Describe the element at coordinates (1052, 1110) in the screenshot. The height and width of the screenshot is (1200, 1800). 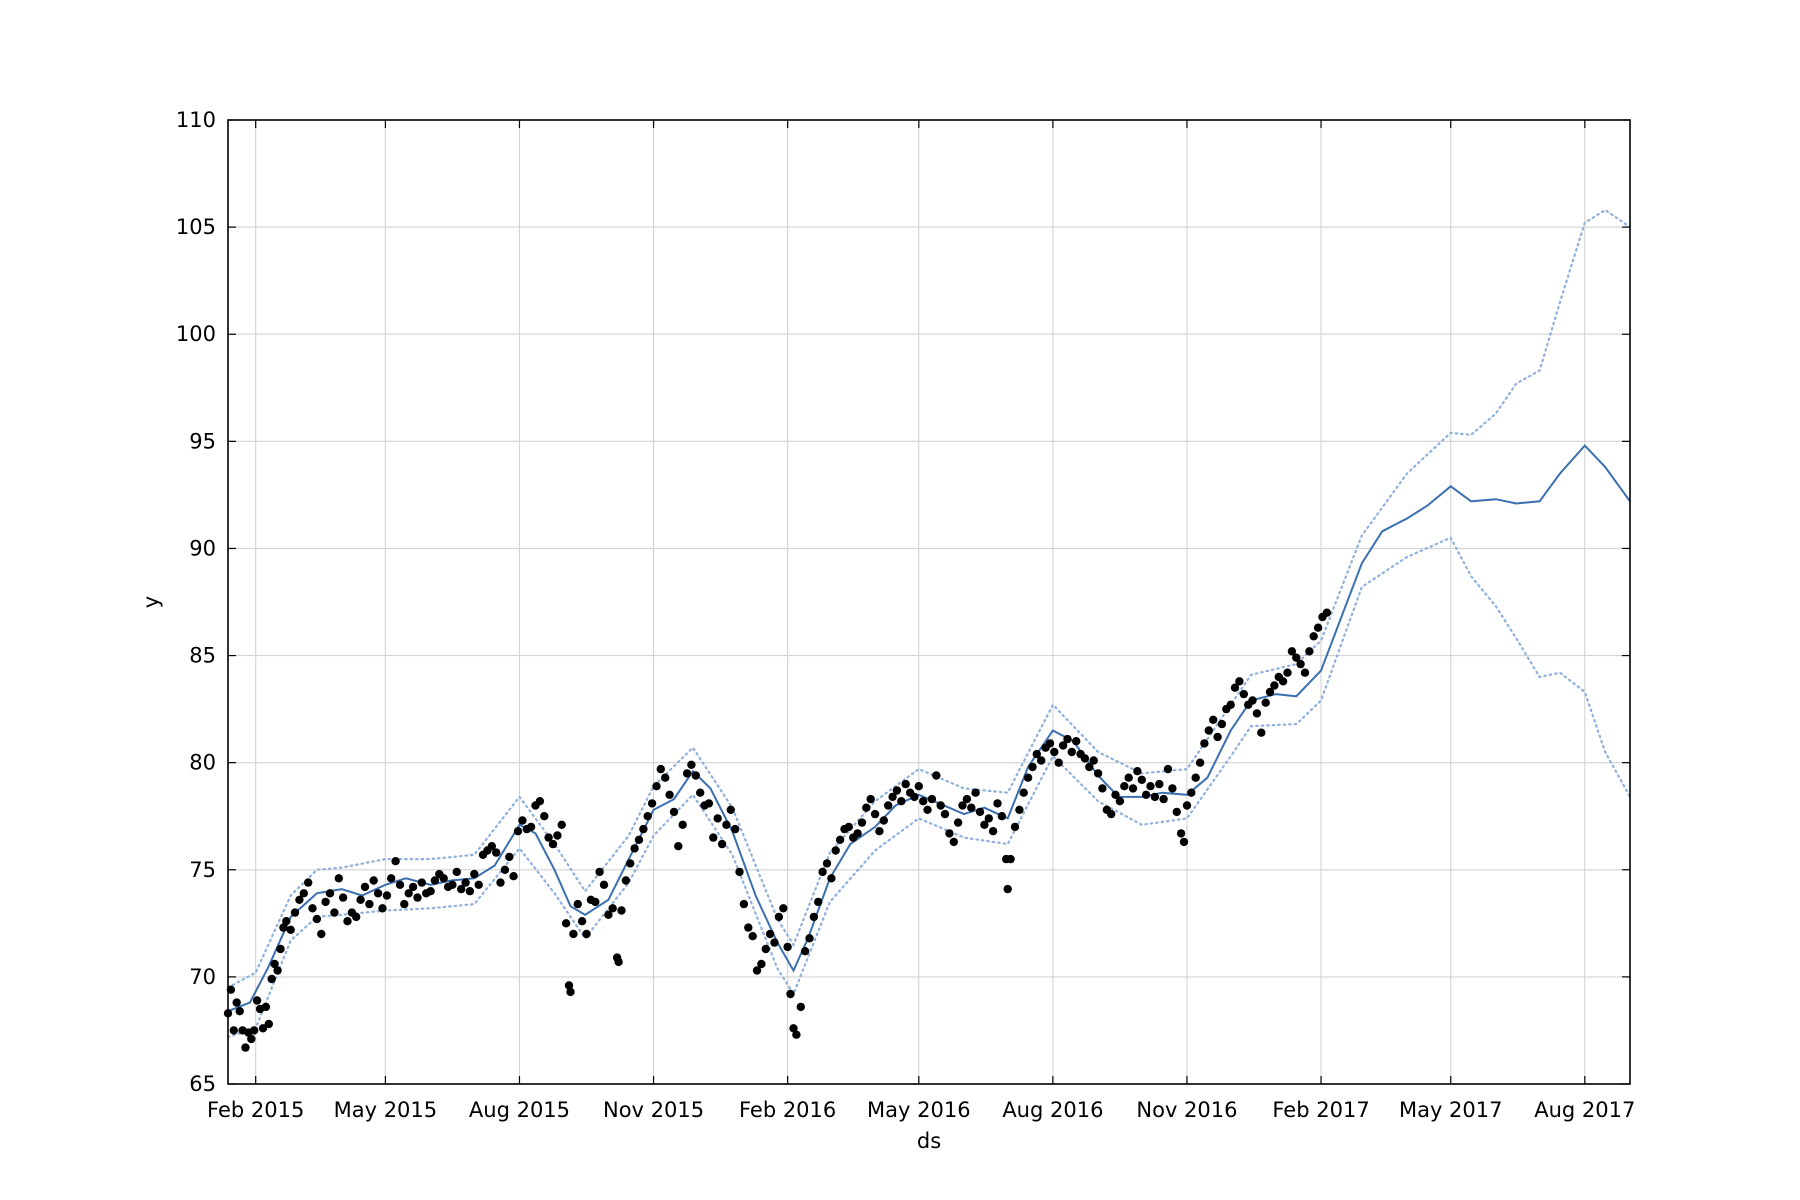
I see `x-tick-label: Aug 2016` at that location.